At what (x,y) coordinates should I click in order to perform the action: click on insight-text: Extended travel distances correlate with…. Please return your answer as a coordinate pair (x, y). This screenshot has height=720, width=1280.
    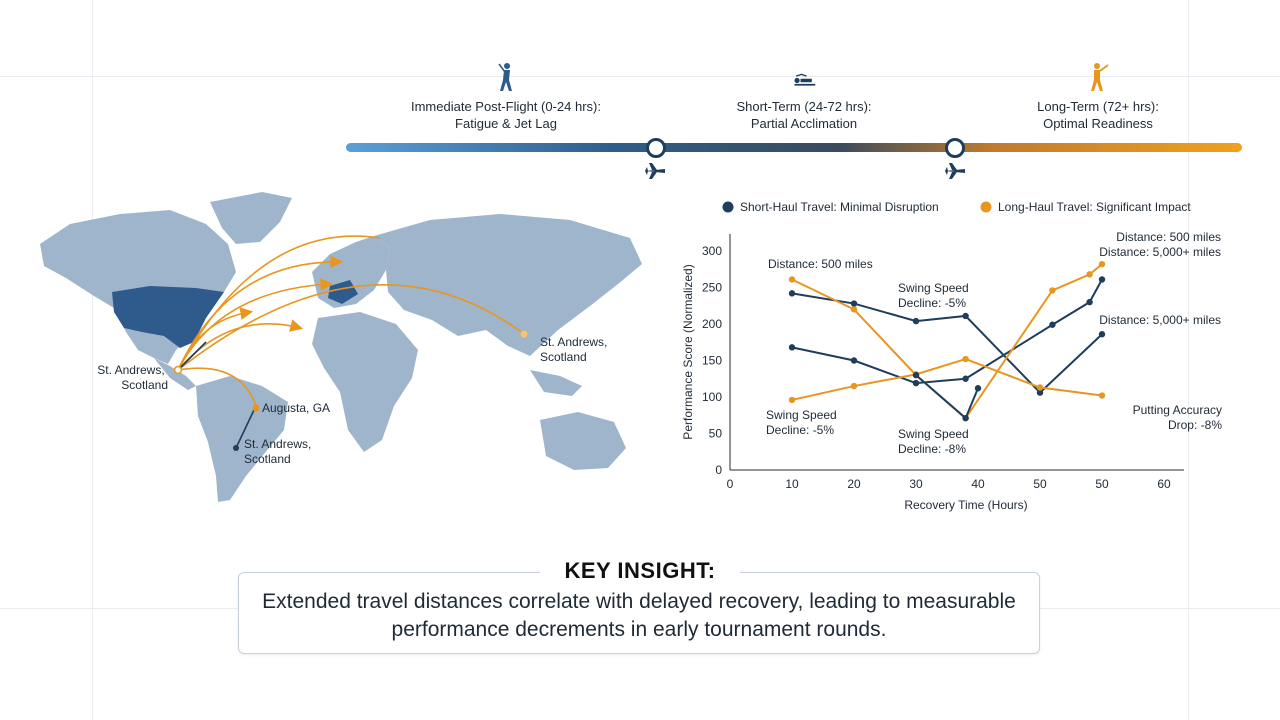
    Looking at the image, I should click on (639, 615).